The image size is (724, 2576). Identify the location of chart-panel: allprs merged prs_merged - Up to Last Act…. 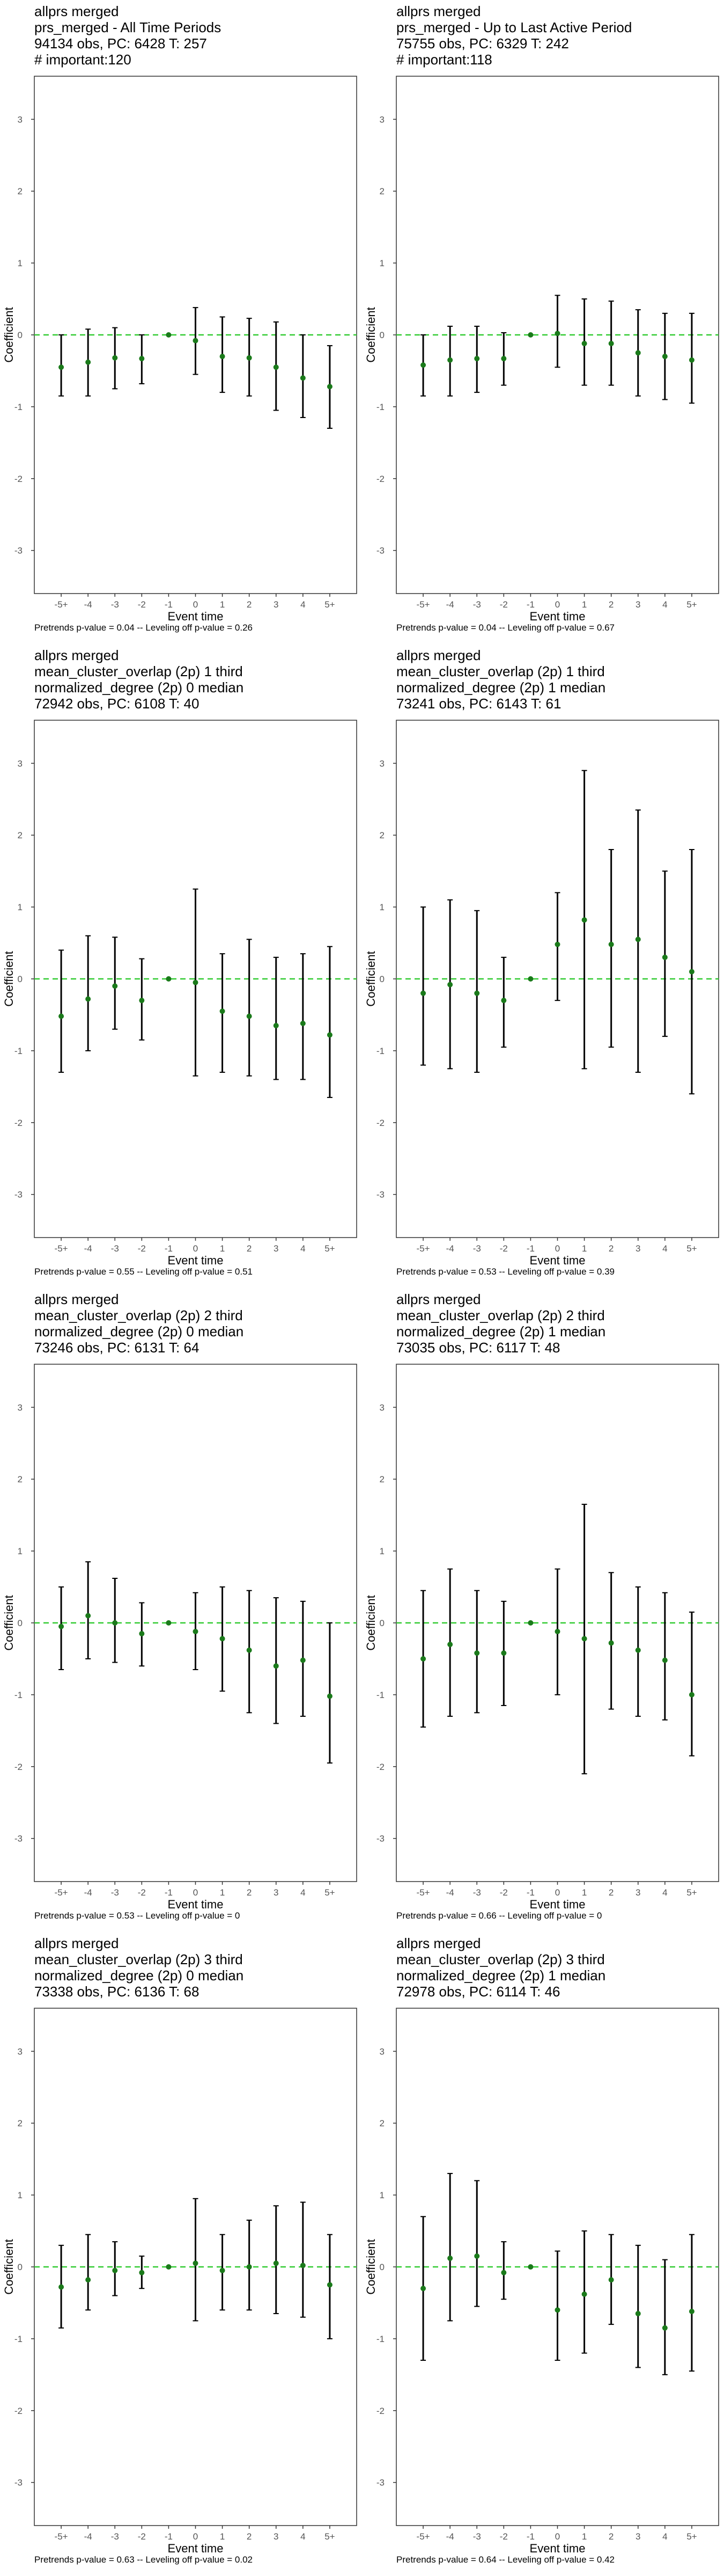
(543, 322).